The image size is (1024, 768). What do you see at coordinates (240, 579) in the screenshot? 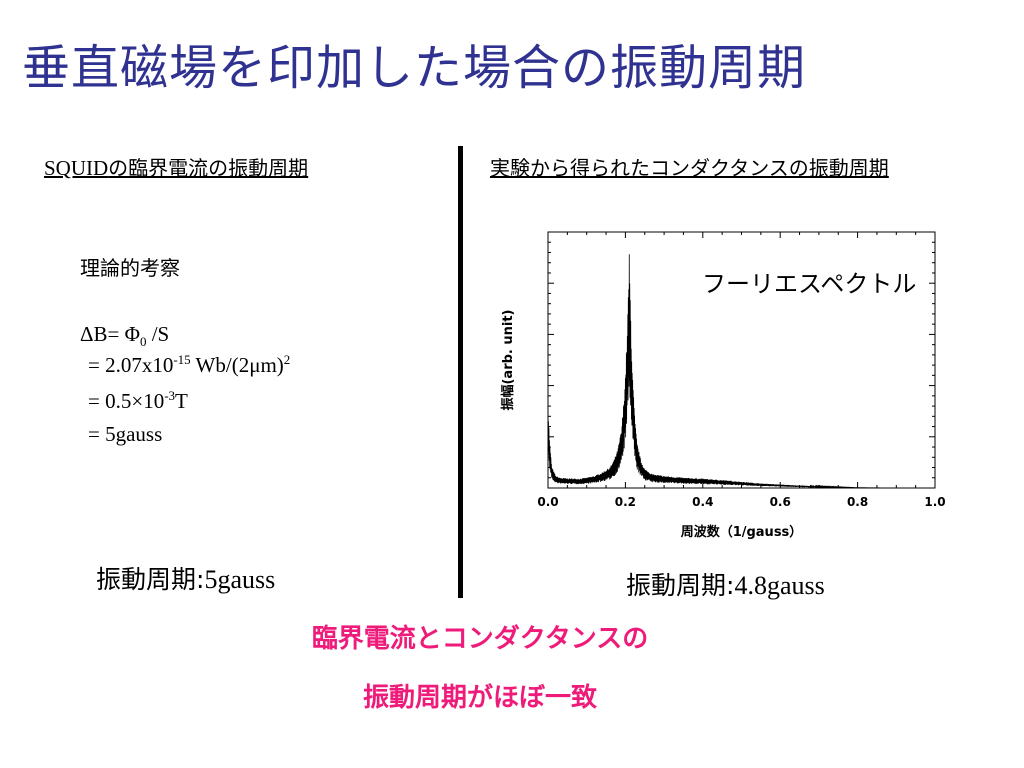
I see `squid-period-value: 5gauss` at bounding box center [240, 579].